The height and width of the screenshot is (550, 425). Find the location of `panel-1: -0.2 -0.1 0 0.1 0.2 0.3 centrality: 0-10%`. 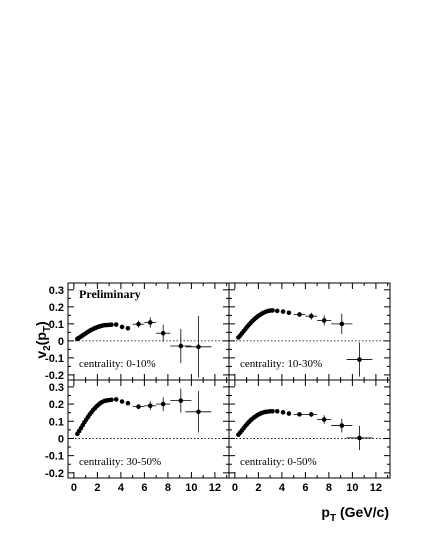

panel-1: -0.2 -0.1 0 0.1 0.2 0.3 centrality: 0-10% is located at coordinates (137, 332).